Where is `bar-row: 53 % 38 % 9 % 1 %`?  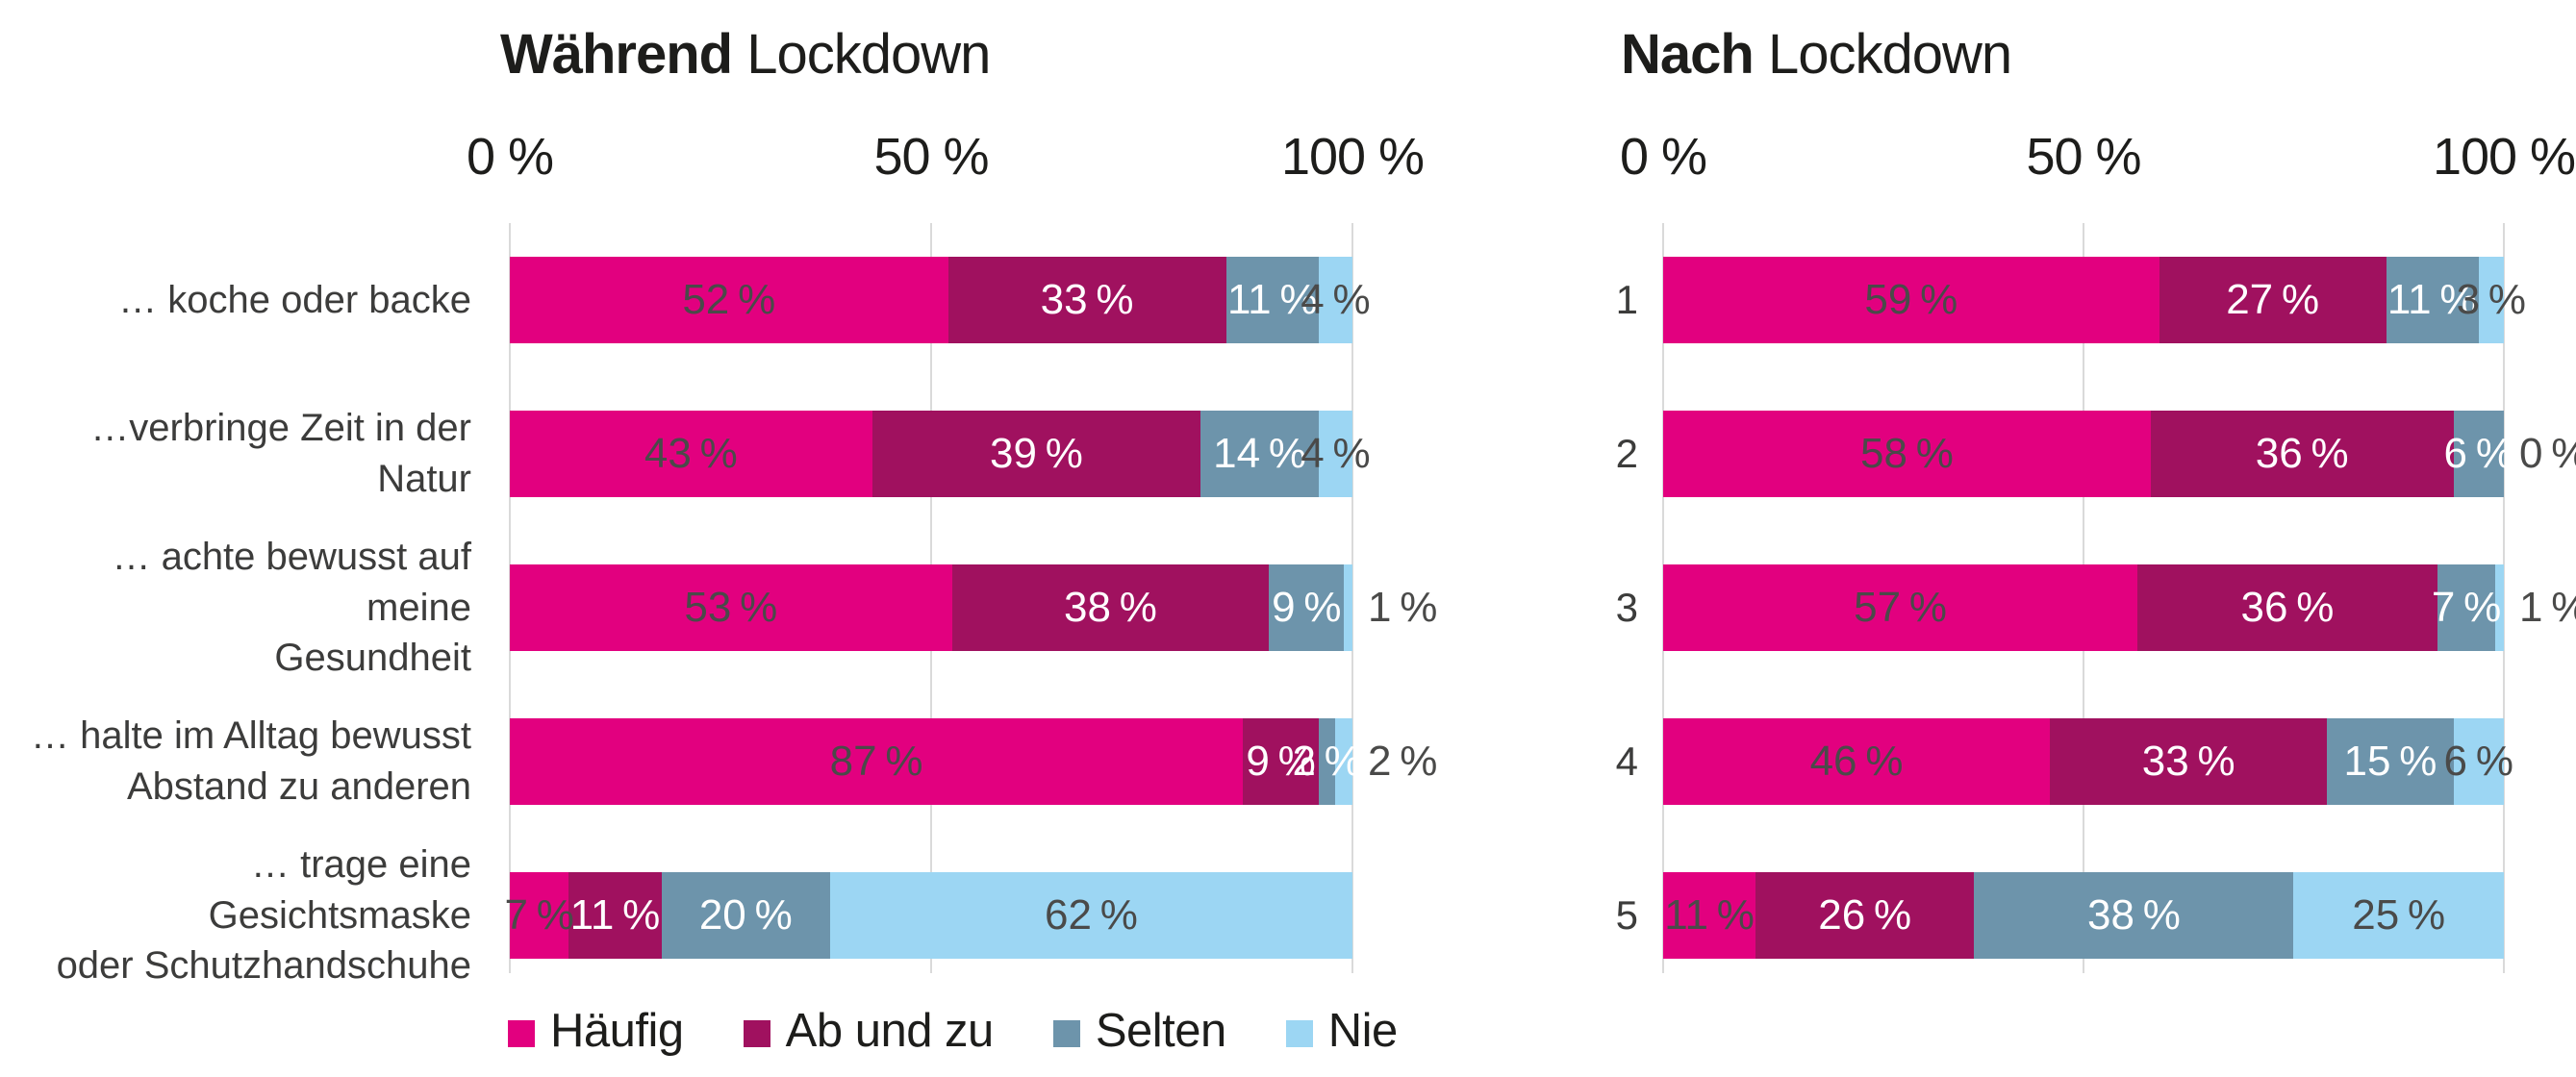 bar-row: 53 % 38 % 9 % 1 % is located at coordinates (974, 607).